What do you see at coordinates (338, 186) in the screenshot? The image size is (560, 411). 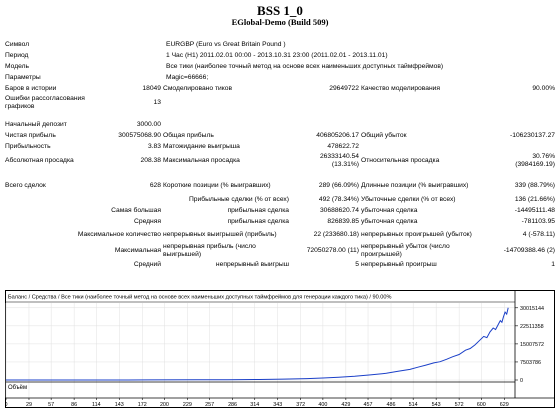 I see `short-positions-value: 289 (66.09%)` at bounding box center [338, 186].